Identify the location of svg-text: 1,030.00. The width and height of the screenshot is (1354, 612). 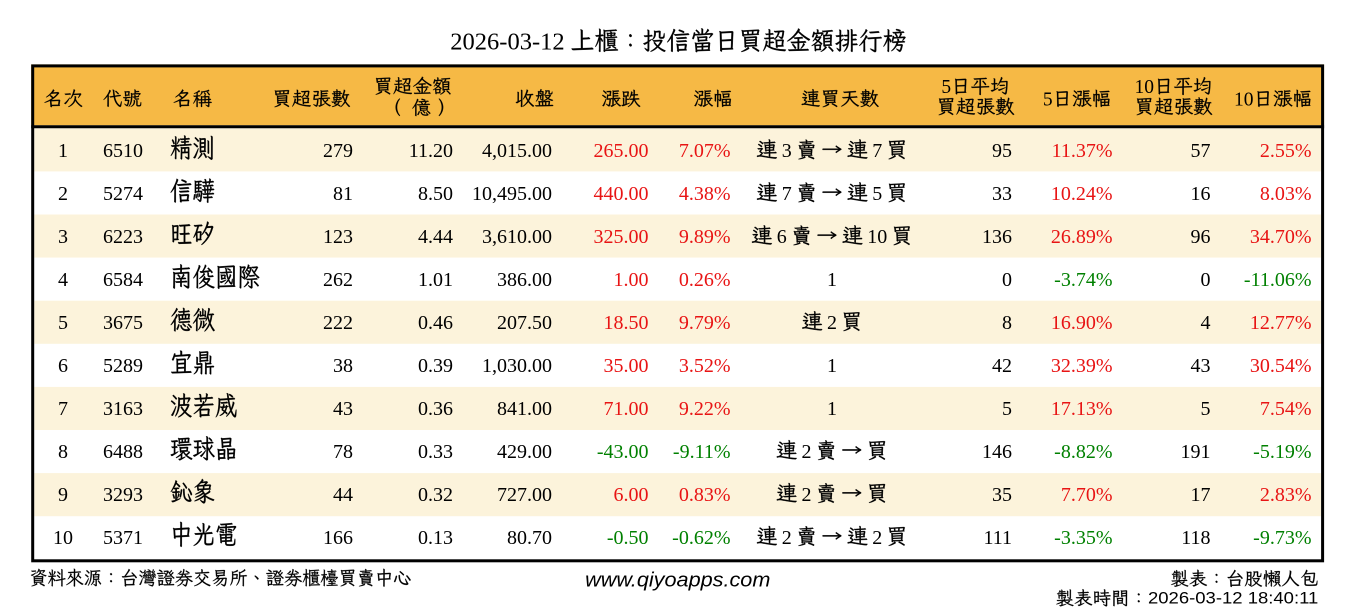
(517, 366).